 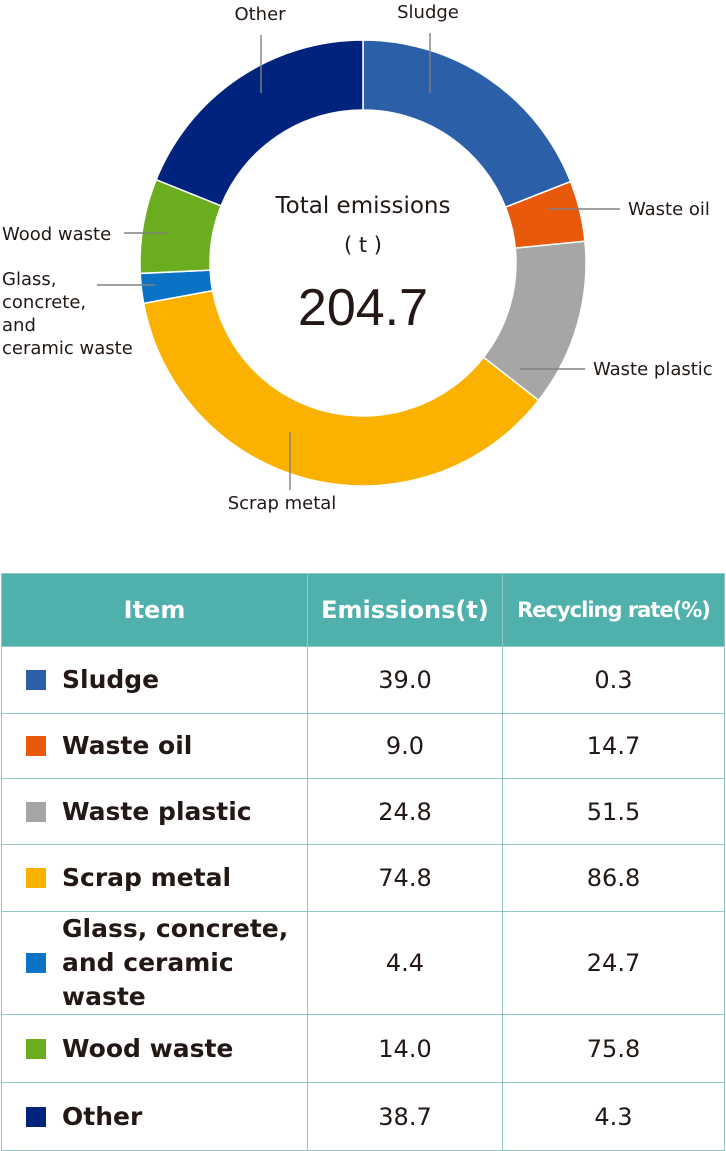 What do you see at coordinates (428, 12) in the screenshot?
I see `slice-label-sludge: Sludge` at bounding box center [428, 12].